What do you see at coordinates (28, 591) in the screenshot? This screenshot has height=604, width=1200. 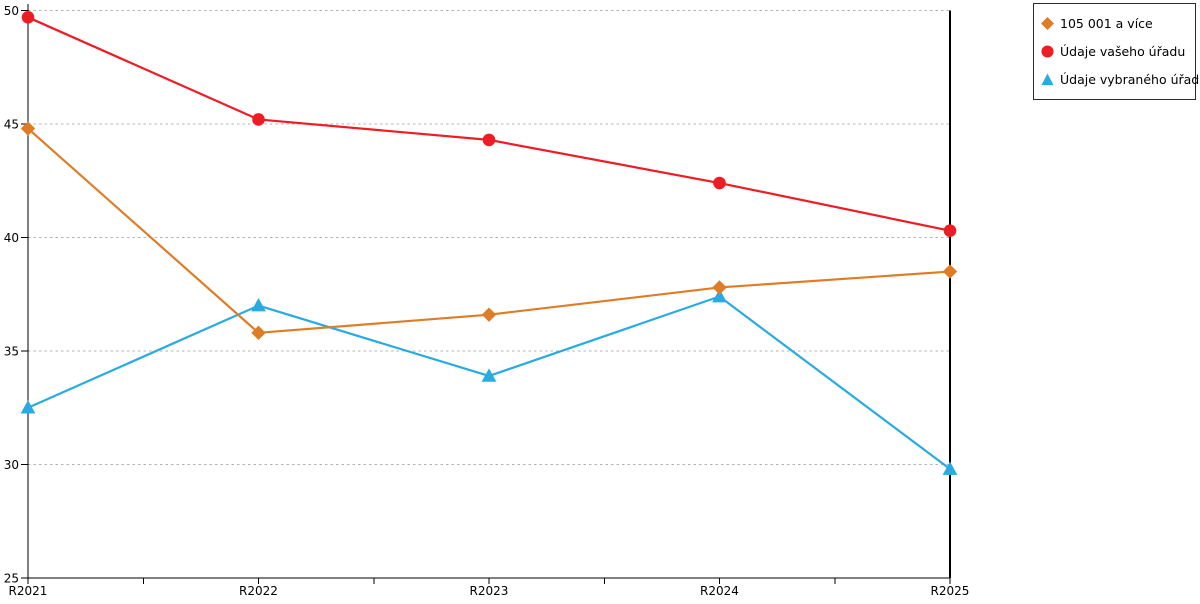 I see `svg-text: R2021` at bounding box center [28, 591].